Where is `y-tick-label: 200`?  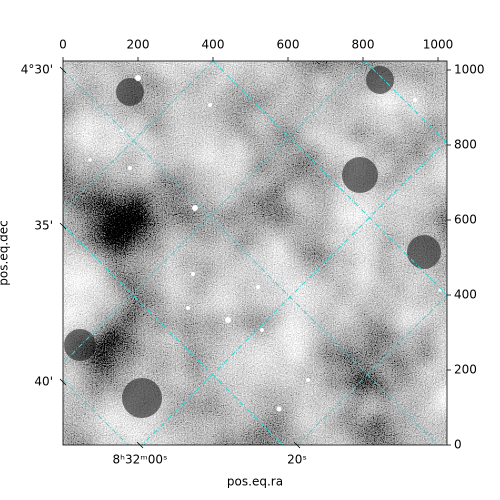 y-tick-label: 200 is located at coordinates (465, 370).